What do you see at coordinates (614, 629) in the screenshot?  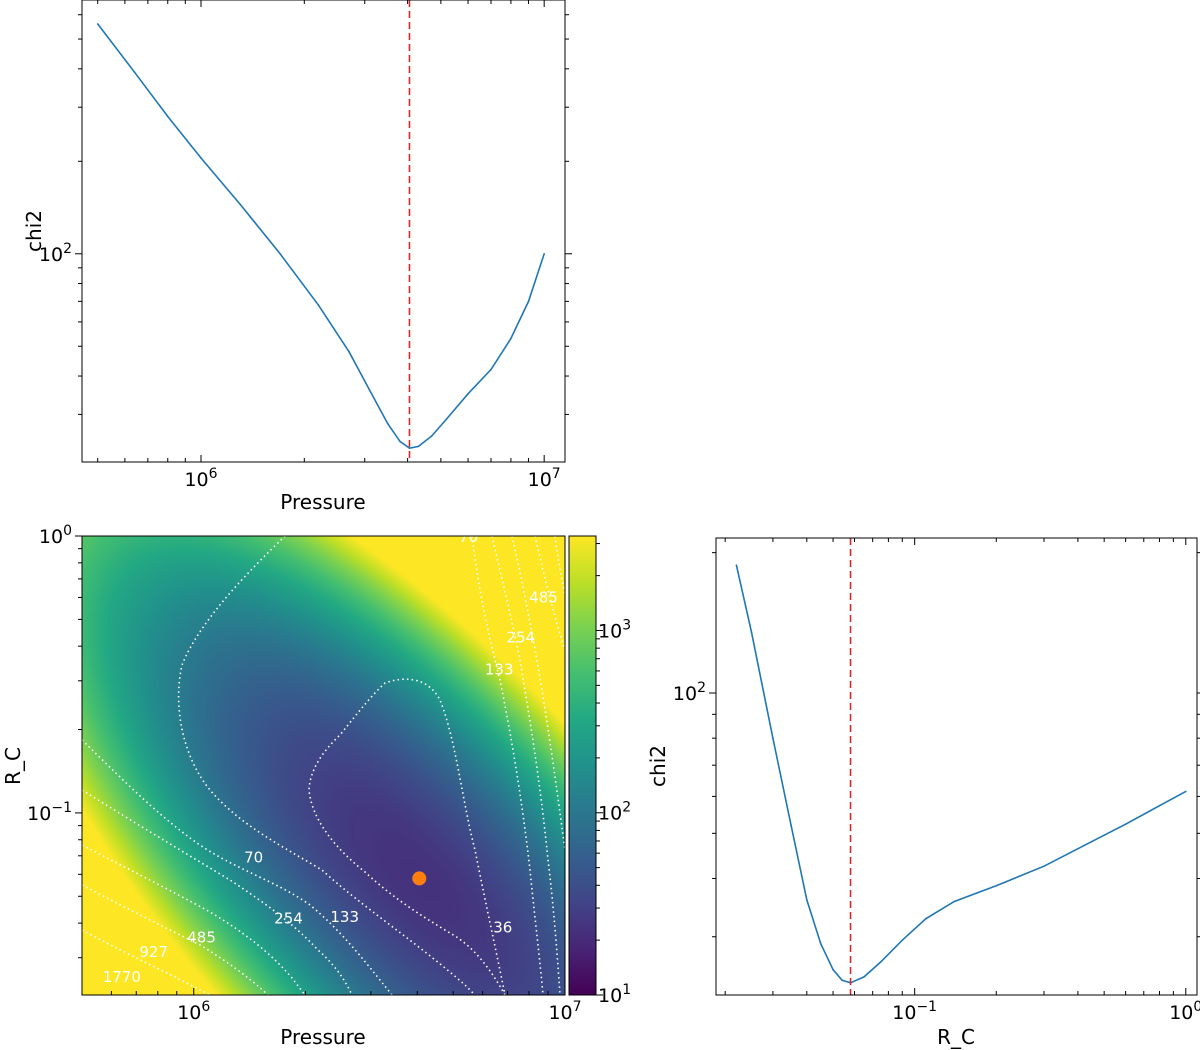 I see `colorbar-tick-label: 103` at bounding box center [614, 629].